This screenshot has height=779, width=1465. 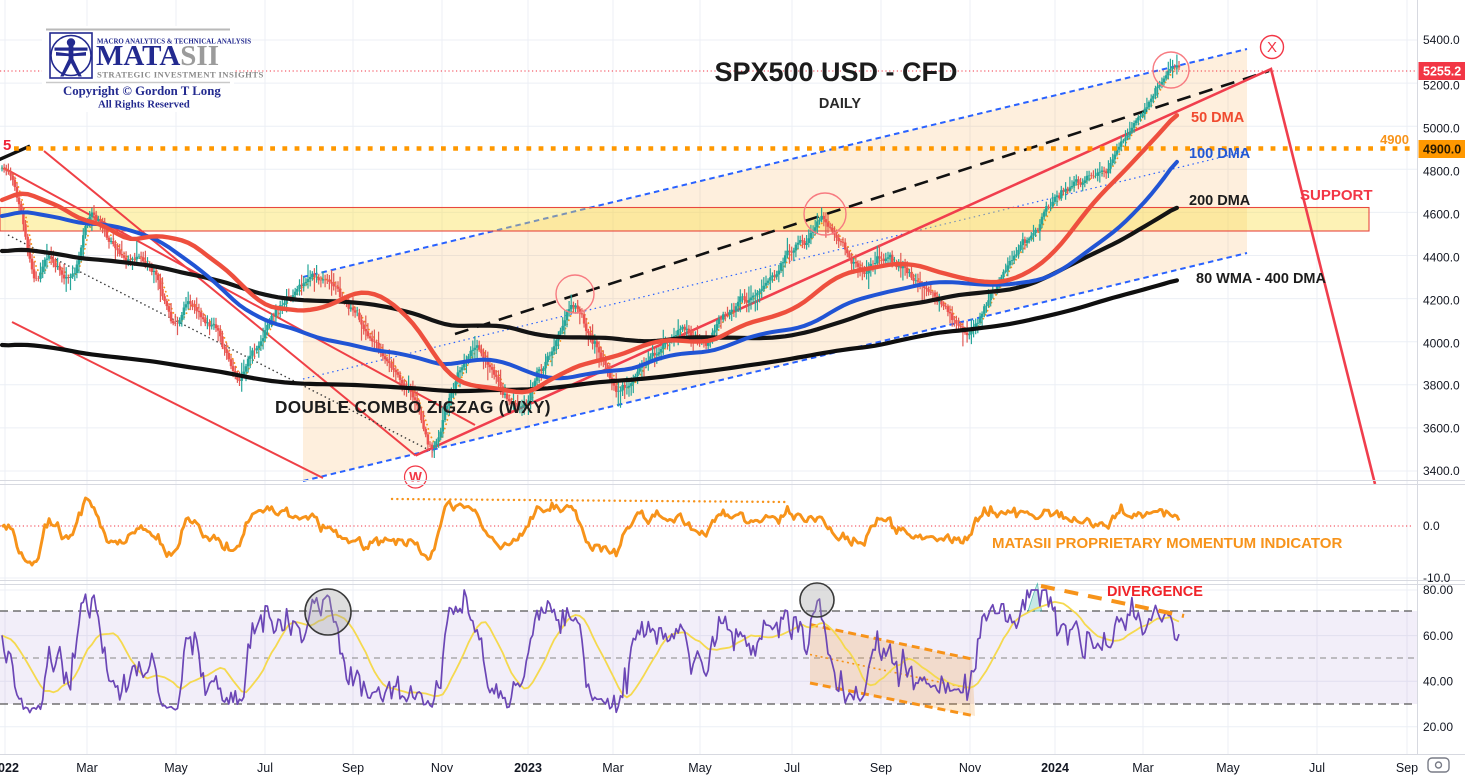 What do you see at coordinates (1394, 139) in the screenshot?
I see `svg-text: 4900` at bounding box center [1394, 139].